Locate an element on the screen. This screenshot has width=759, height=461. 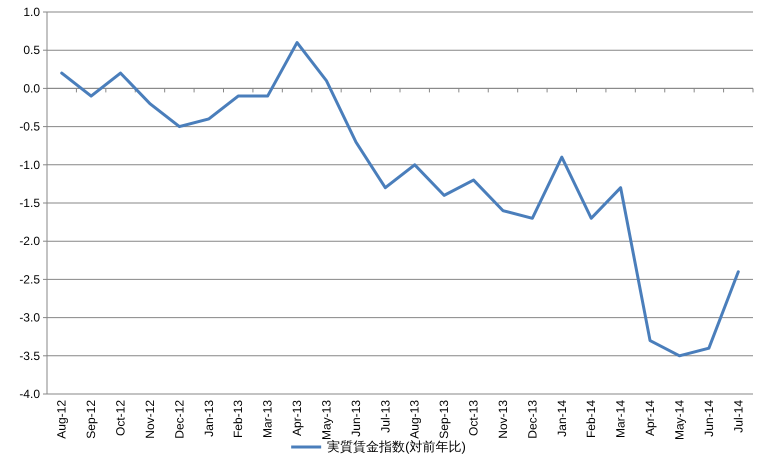
x-tick-label: Mar-13 is located at coordinates (267, 419).